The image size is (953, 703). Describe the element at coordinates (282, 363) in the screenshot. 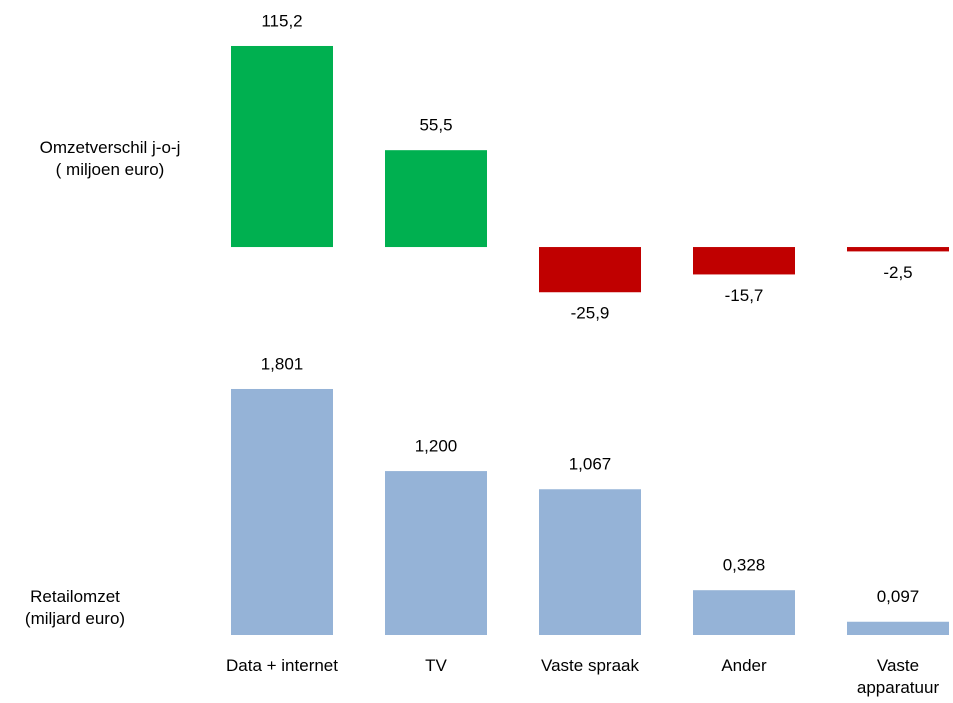

I see `data-label: 1,801` at that location.